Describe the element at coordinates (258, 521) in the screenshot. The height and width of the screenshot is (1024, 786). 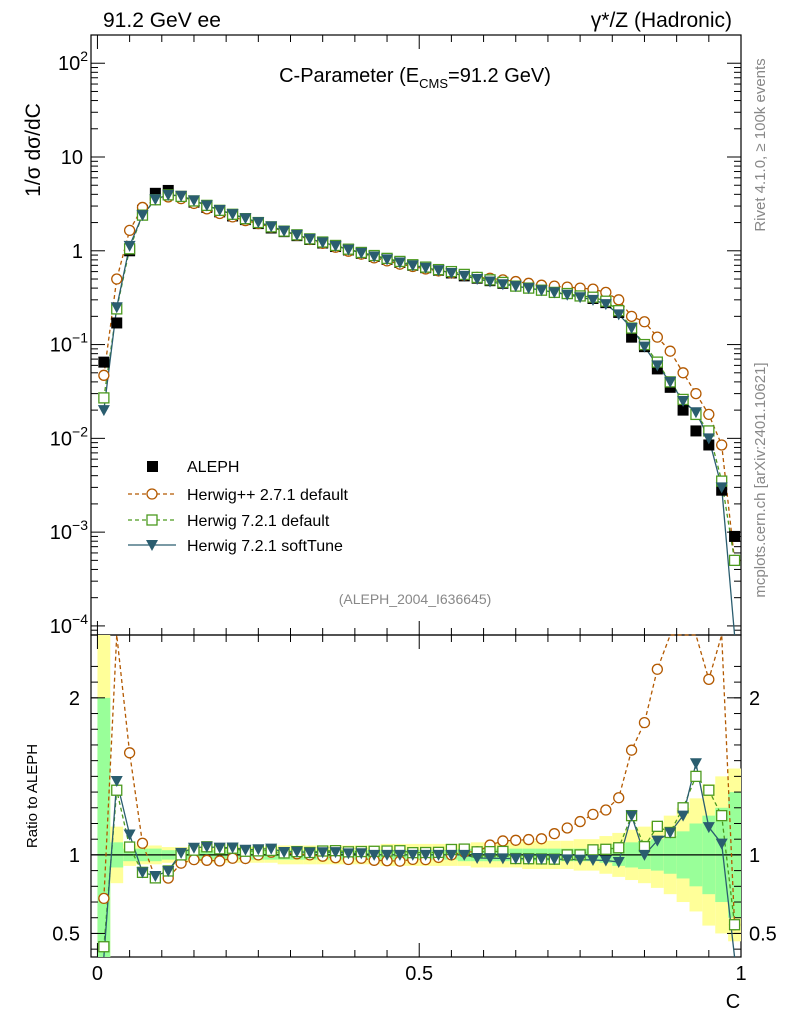
I see `legend-label-herwig7-default: Herwig 7.2.1 default` at that location.